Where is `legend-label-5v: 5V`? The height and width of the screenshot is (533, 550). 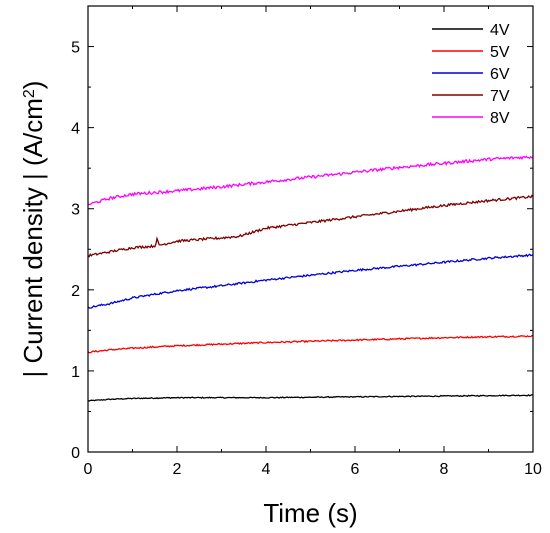 legend-label-5v: 5V is located at coordinates (500, 52).